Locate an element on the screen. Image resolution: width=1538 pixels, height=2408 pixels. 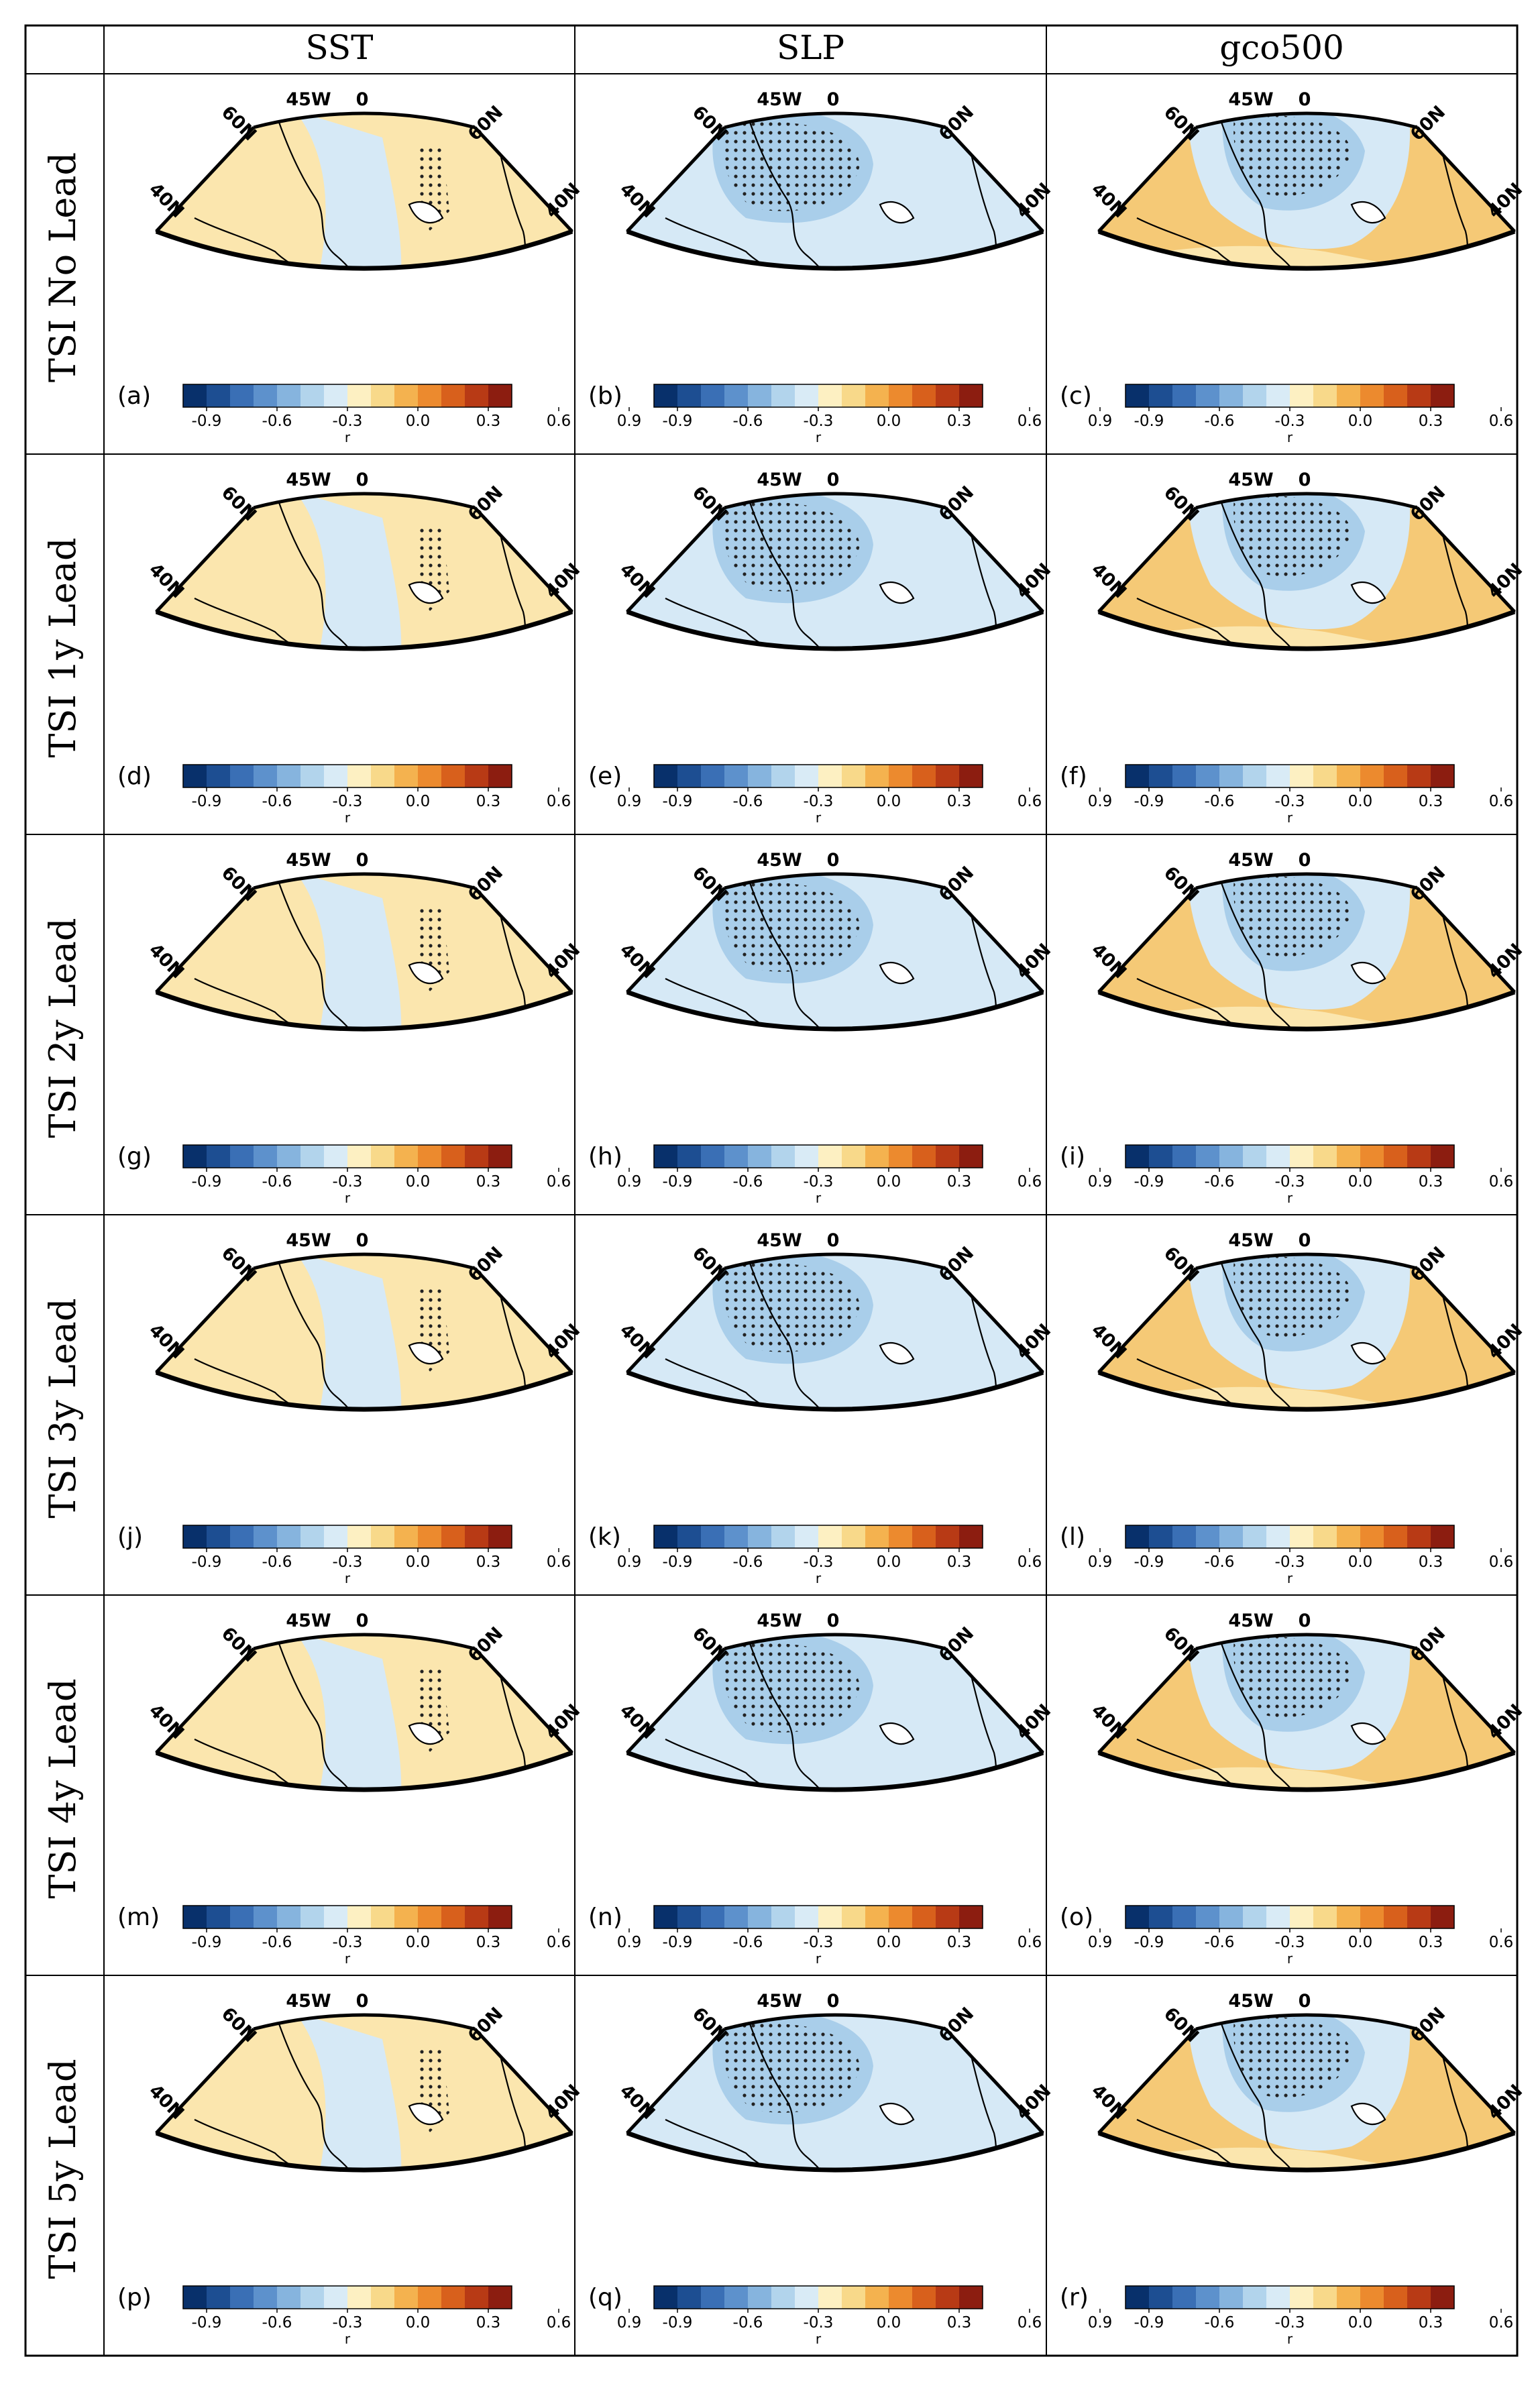
row-label: TSI 1y Lead is located at coordinates (63, 647).